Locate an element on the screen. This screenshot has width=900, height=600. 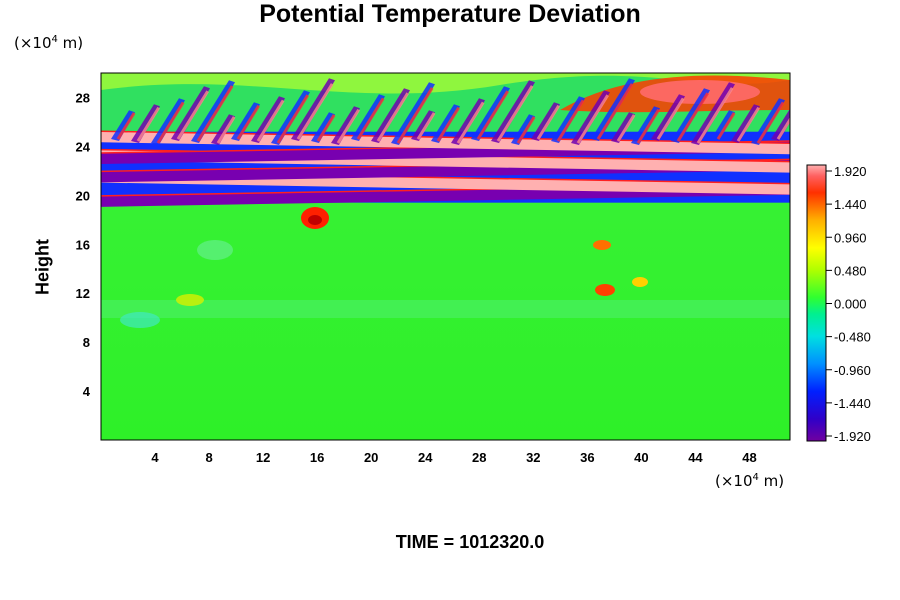
x-tick-label: 24 is located at coordinates (425, 457).